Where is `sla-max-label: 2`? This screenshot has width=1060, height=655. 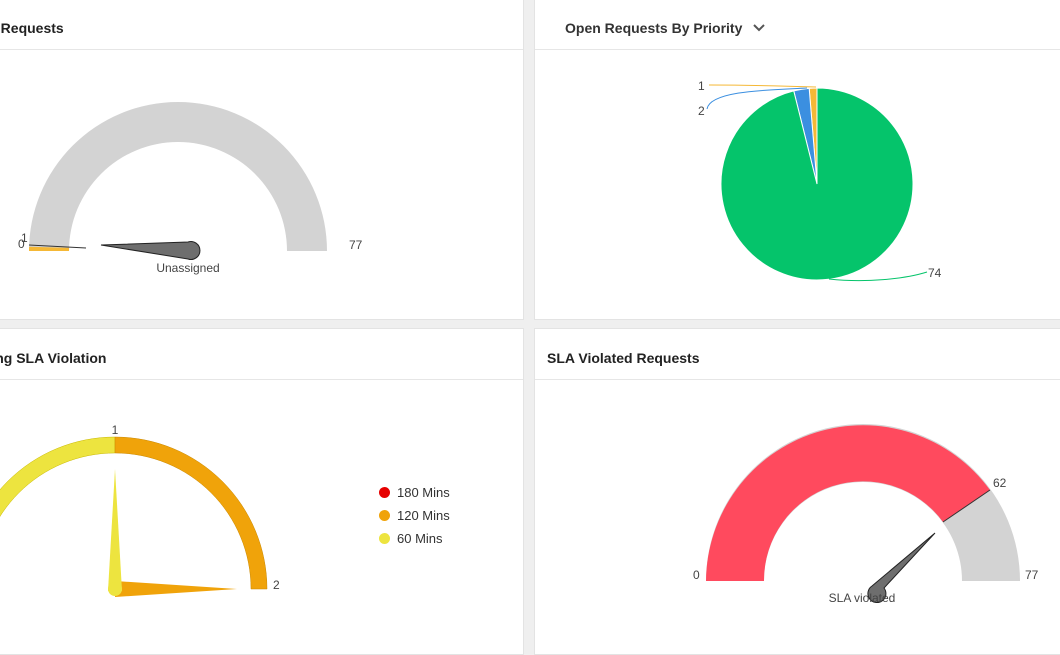
sla-max-label: 2 is located at coordinates (276, 585).